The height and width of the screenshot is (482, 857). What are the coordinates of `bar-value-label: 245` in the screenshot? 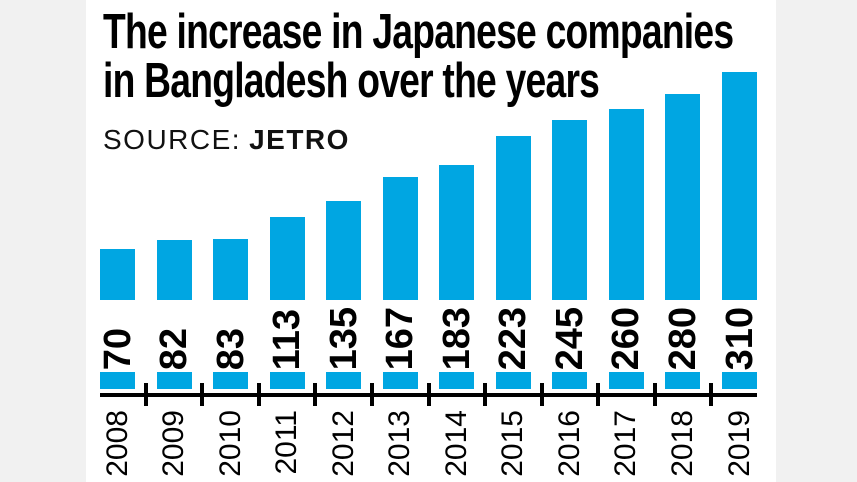 It's located at (569, 338).